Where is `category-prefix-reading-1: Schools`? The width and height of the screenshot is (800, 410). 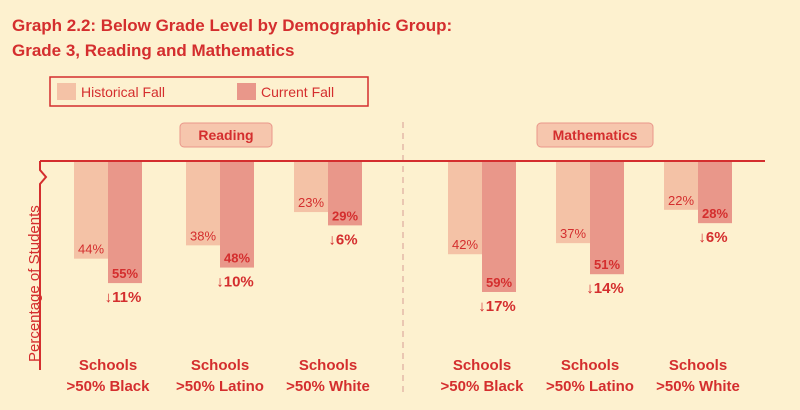
category-prefix-reading-1: Schools is located at coordinates (220, 365).